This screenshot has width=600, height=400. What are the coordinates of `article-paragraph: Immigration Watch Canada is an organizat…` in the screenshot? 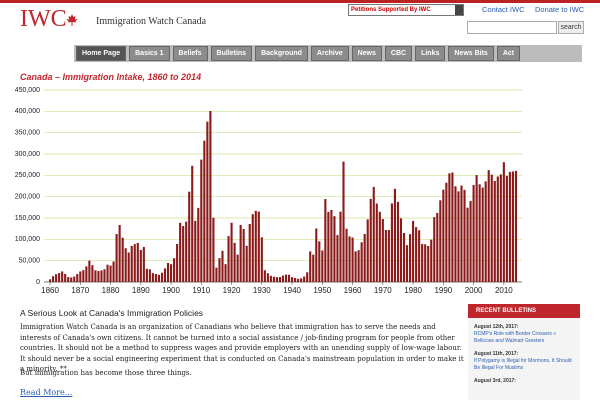 It's located at (242, 348).